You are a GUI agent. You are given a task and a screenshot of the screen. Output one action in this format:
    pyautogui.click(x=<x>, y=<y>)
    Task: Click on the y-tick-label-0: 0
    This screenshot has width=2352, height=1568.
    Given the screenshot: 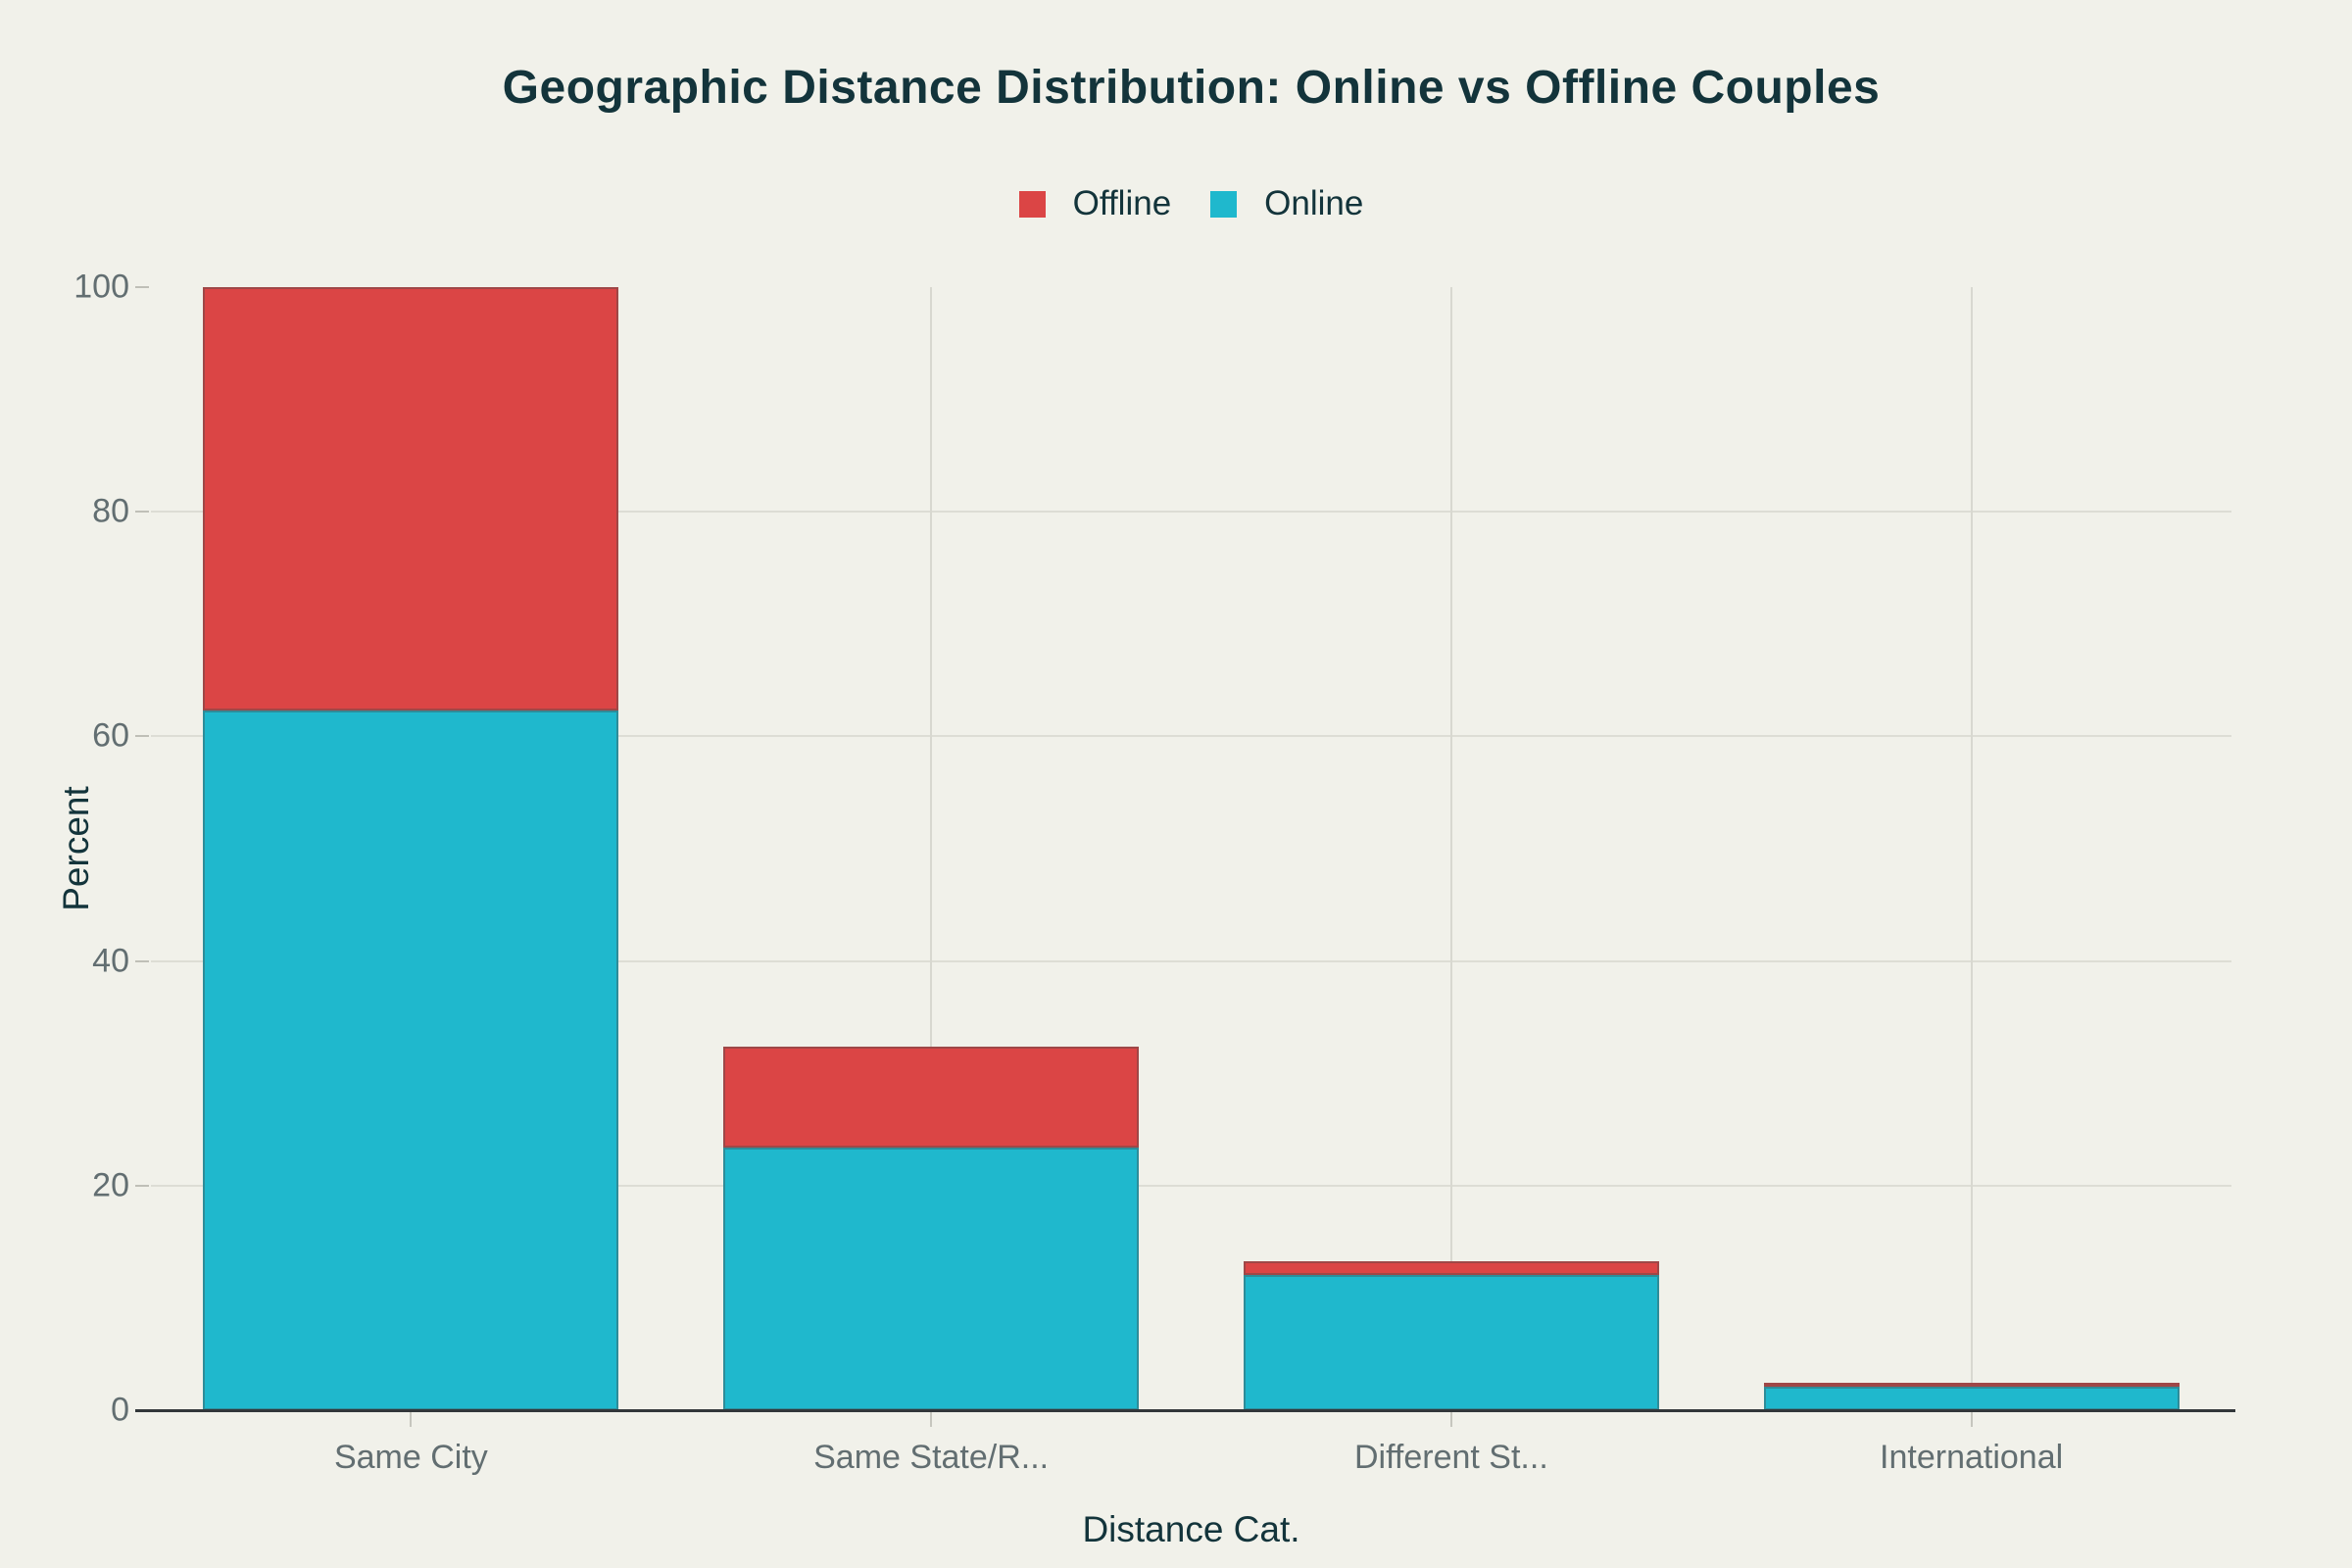 What is the action you would take?
    pyautogui.click(x=120, y=1410)
    